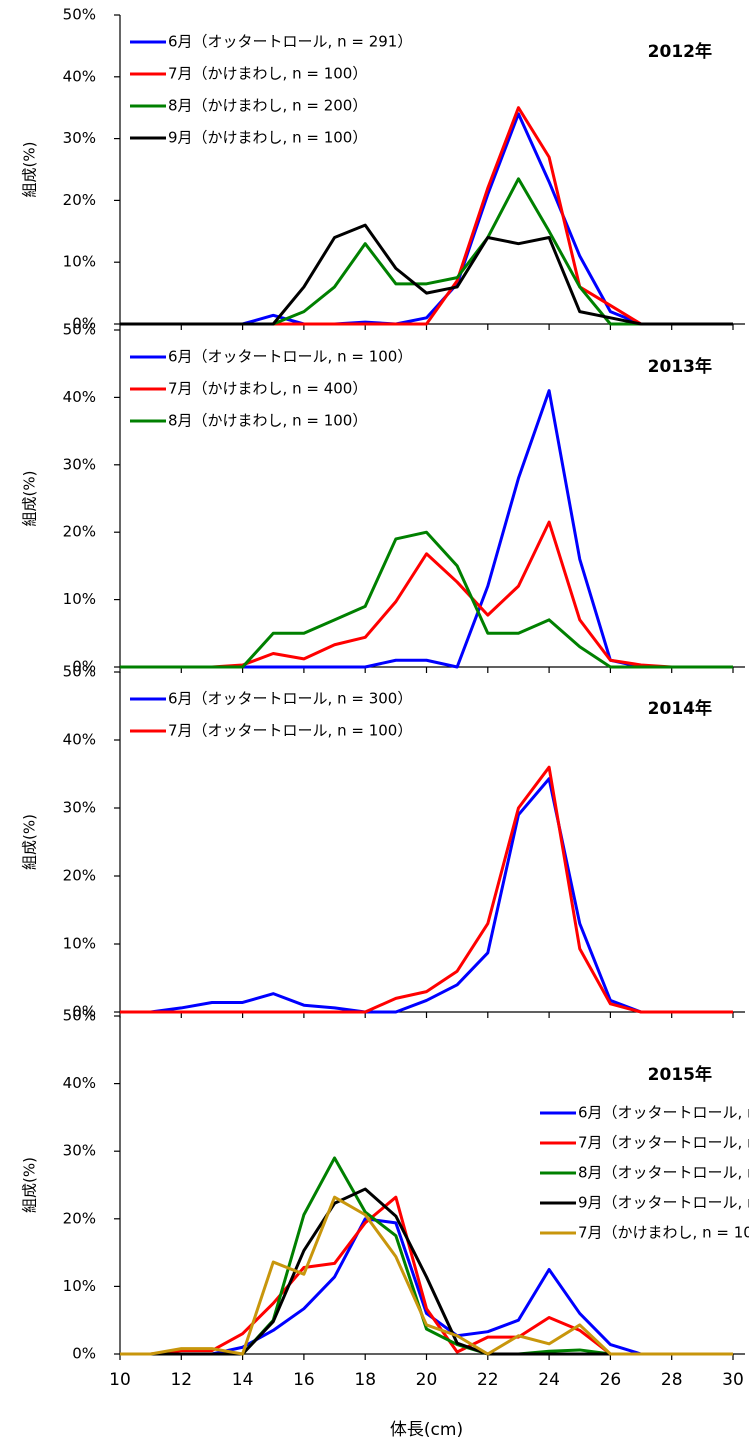 The height and width of the screenshot is (1446, 749). Describe the element at coordinates (181, 1380) in the screenshot. I see `x-tick-label: 12` at that location.